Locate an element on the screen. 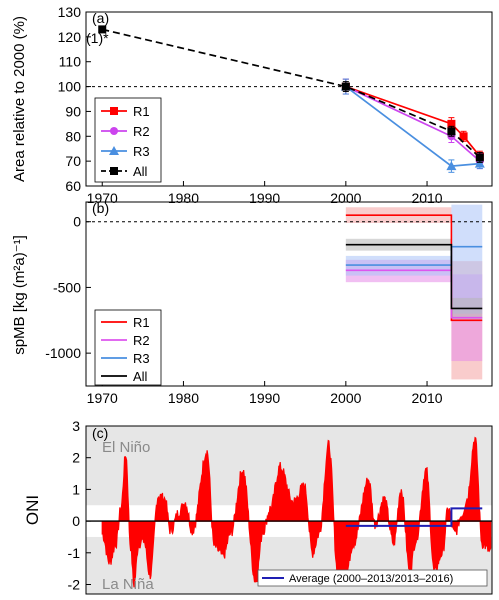  y-axis-ticks: 0 -500 -1000 is located at coordinates (68, 287).